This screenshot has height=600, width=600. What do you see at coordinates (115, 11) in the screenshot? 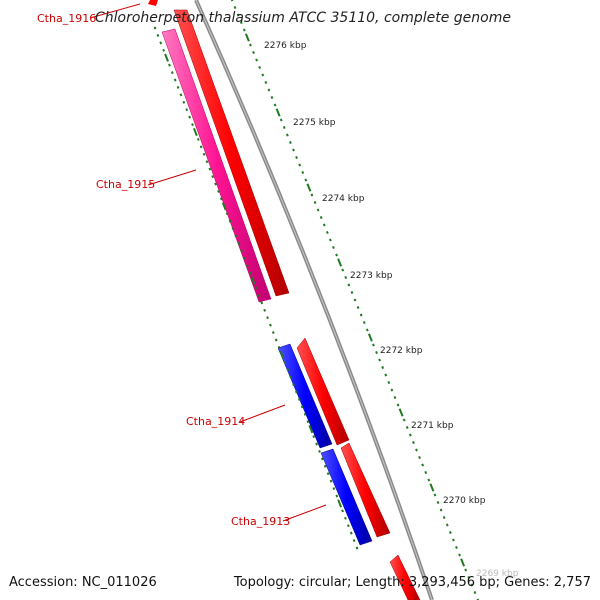
I see `leader-line-ctha-1916` at bounding box center [115, 11].